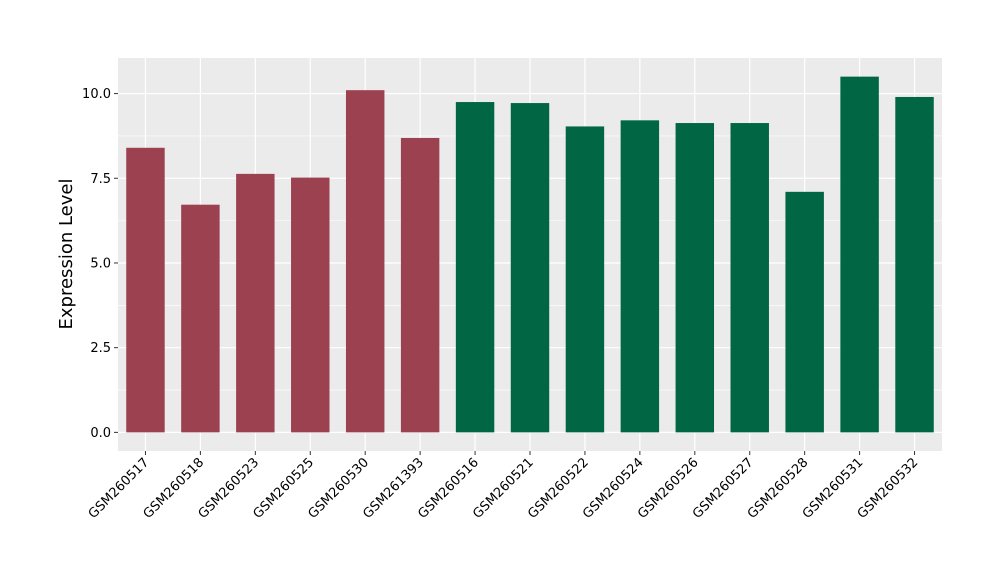 The width and height of the screenshot is (1000, 584). I want to click on bar-GSM260526, so click(695, 278).